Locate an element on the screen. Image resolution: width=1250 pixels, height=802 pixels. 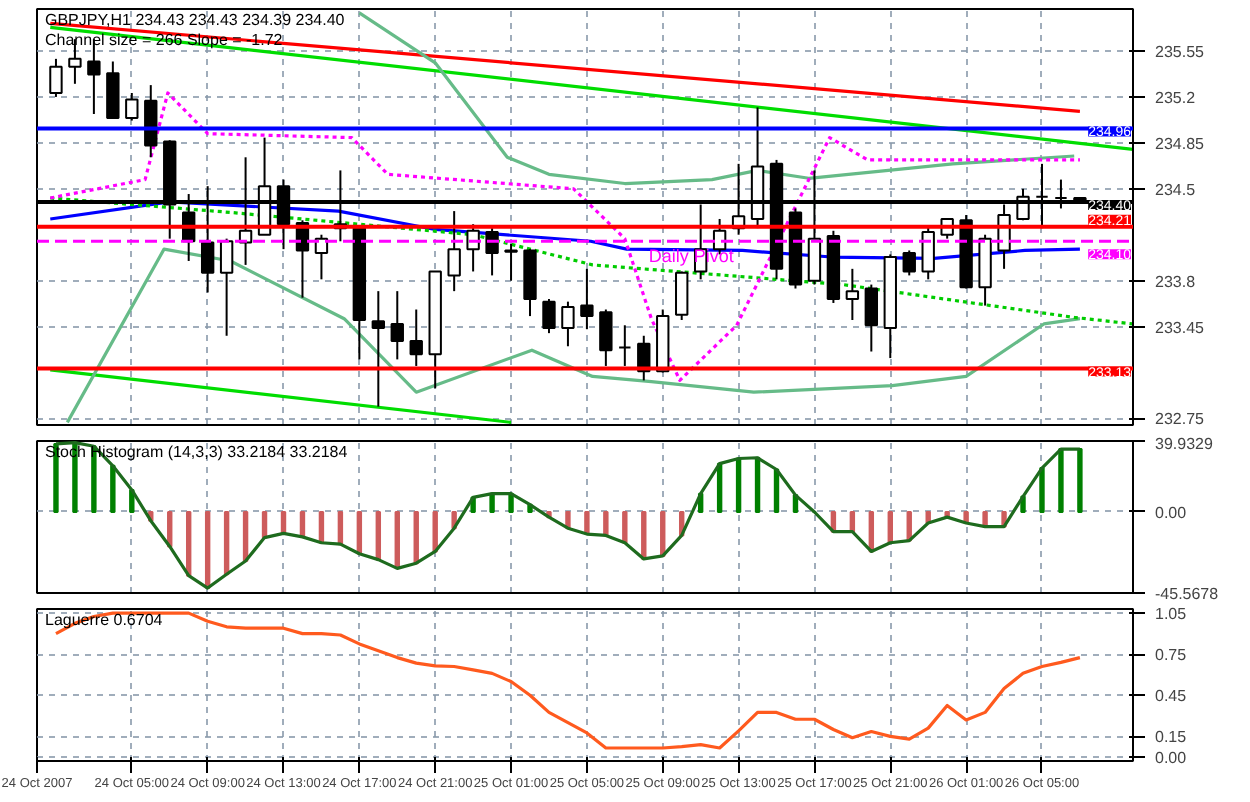
y-tick-label: -45.5678 is located at coordinates (1187, 594).